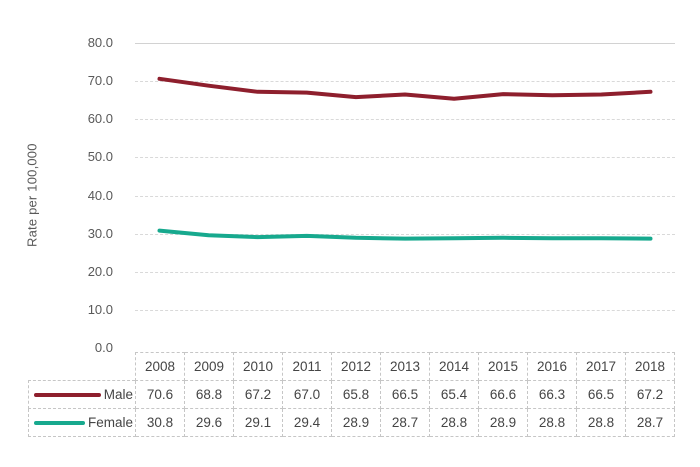 This screenshot has height=467, width=700. Describe the element at coordinates (160, 394) in the screenshot. I see `value-cell-male: 70.6` at that location.